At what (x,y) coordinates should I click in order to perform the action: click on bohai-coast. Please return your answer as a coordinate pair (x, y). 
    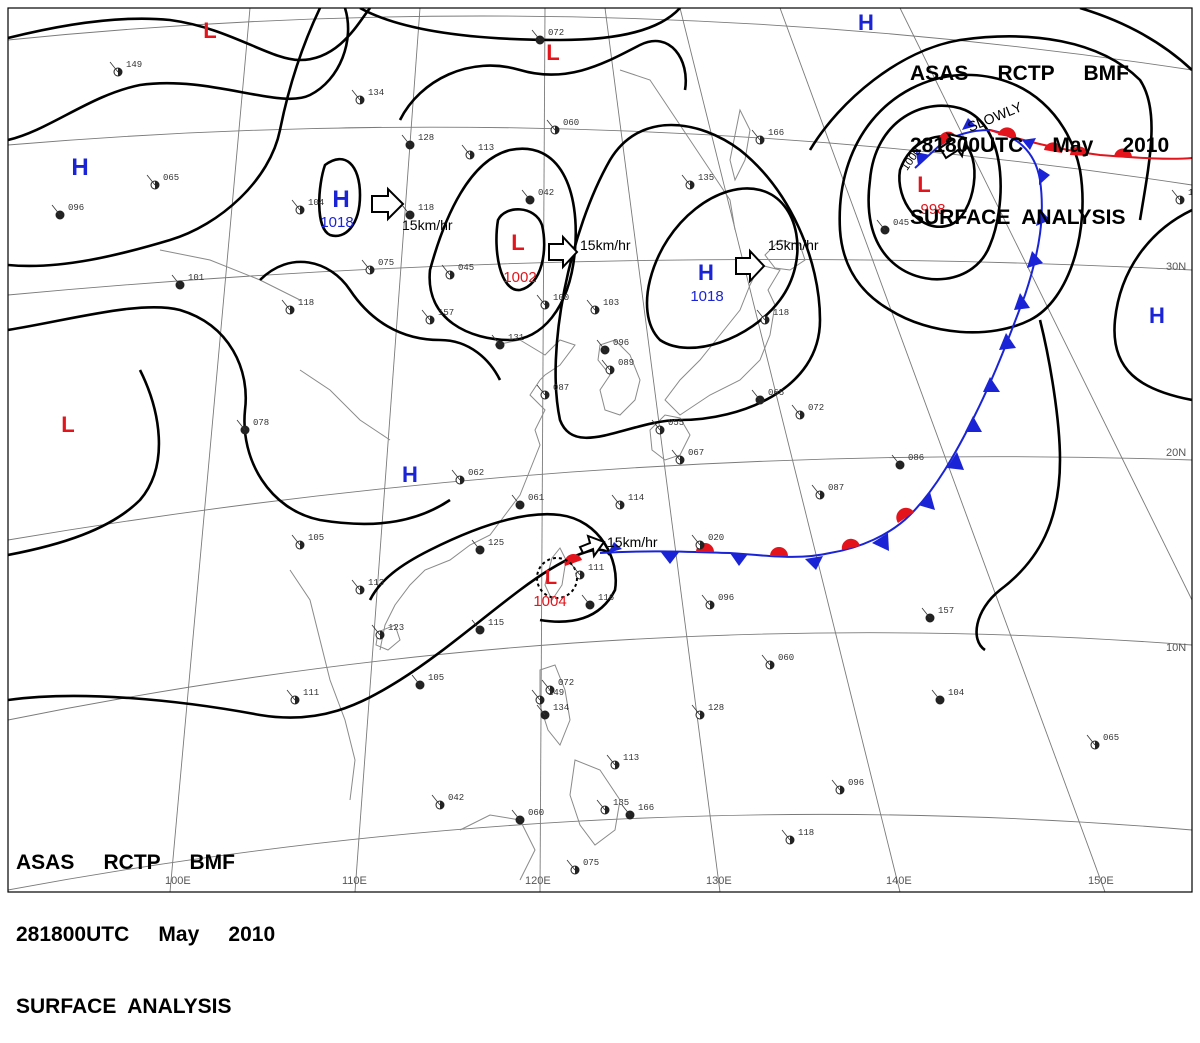
    Looking at the image, I should click on (535, 360).